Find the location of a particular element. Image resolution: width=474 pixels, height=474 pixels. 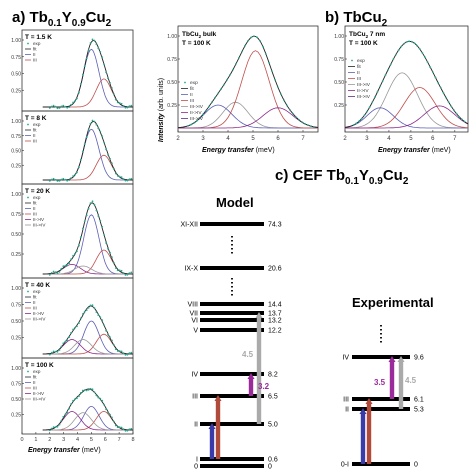

model-arrow-blue is located at coordinates (212, 441).